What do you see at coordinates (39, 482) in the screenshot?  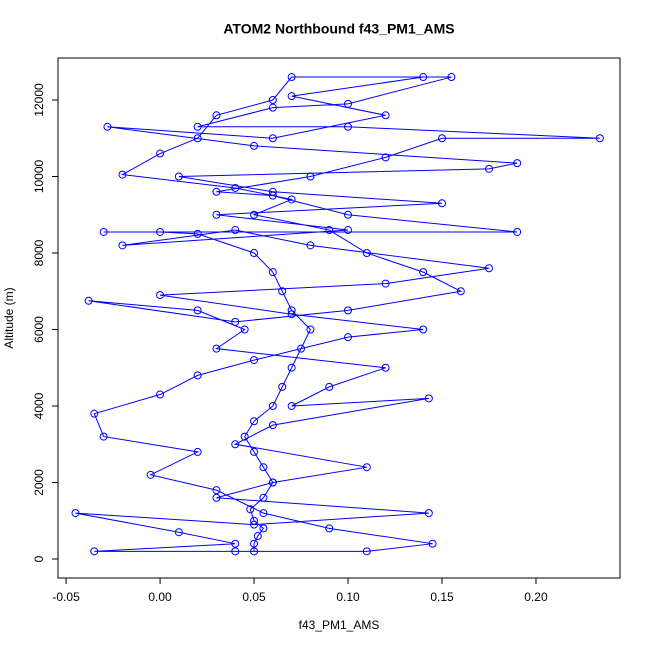 I see `y-tick-label: 2000` at bounding box center [39, 482].